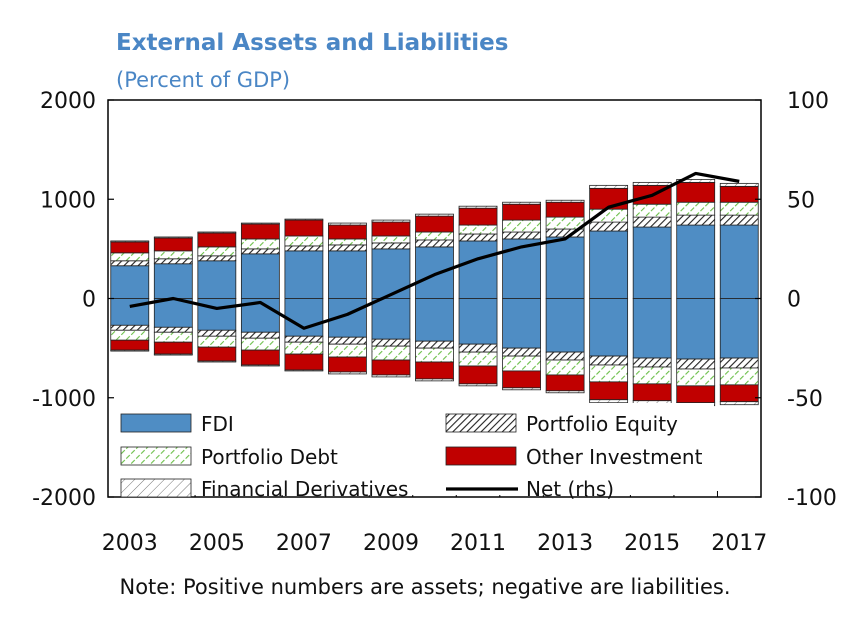  Describe the element at coordinates (794, 300) in the screenshot. I see `y2-tick-label: 0` at that location.